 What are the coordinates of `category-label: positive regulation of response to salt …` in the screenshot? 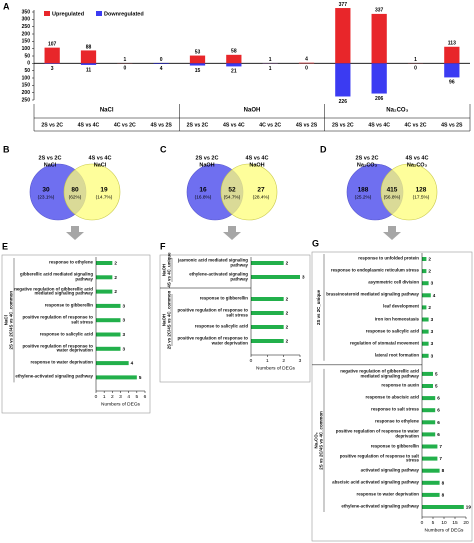 It's located at (57, 319).